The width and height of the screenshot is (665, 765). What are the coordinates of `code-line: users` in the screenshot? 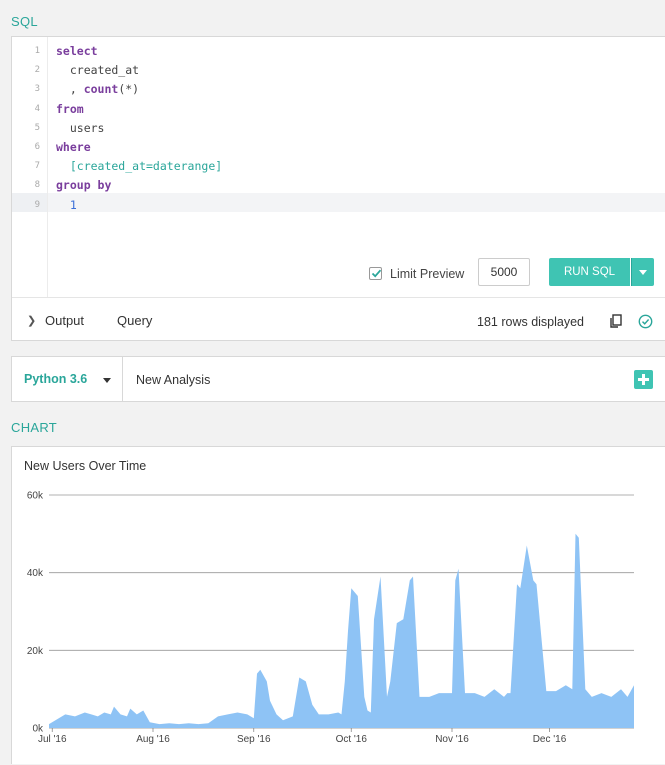 It's located at (80, 127).